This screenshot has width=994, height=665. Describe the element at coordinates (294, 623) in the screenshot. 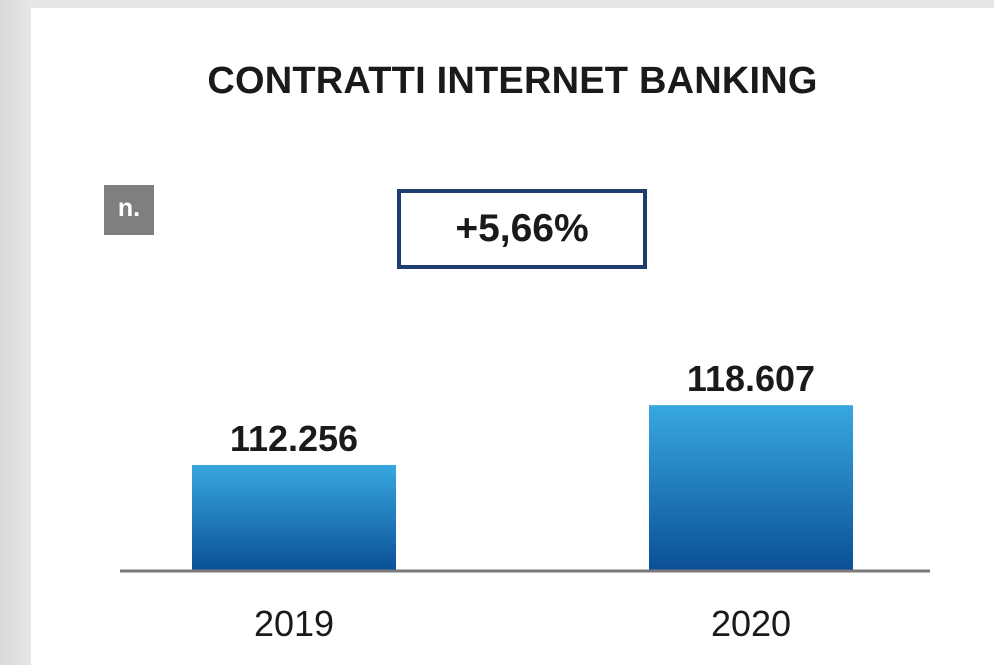

I see `category-label-2019: 2019` at that location.